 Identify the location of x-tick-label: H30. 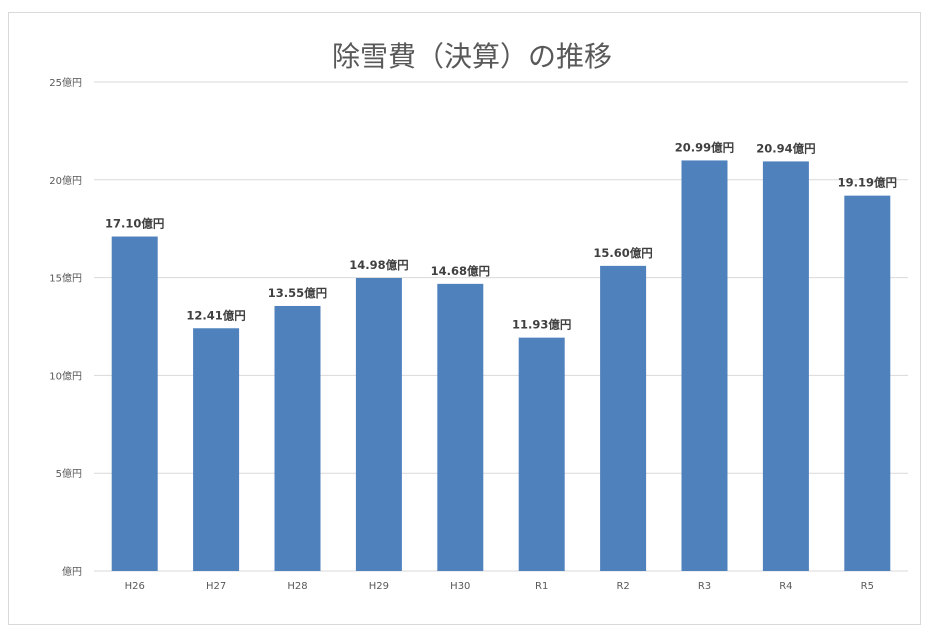
(460, 586).